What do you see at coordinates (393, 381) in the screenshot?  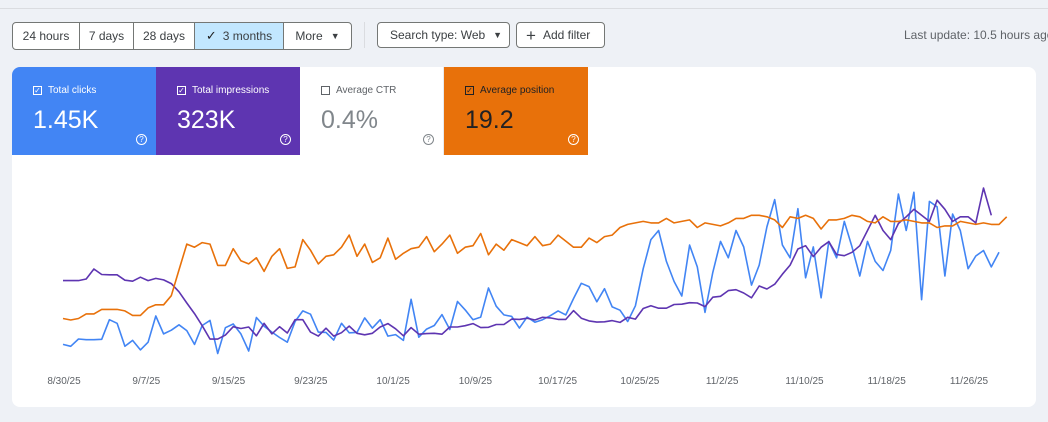 I see `x-tick-label: 10/1/25` at bounding box center [393, 381].